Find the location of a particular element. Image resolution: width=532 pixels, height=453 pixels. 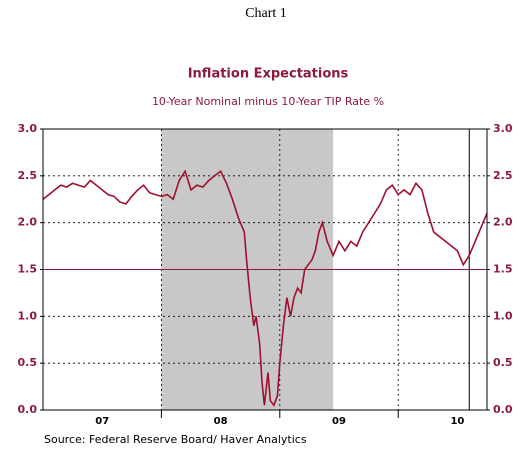

x-tick-label: 08 is located at coordinates (221, 421).